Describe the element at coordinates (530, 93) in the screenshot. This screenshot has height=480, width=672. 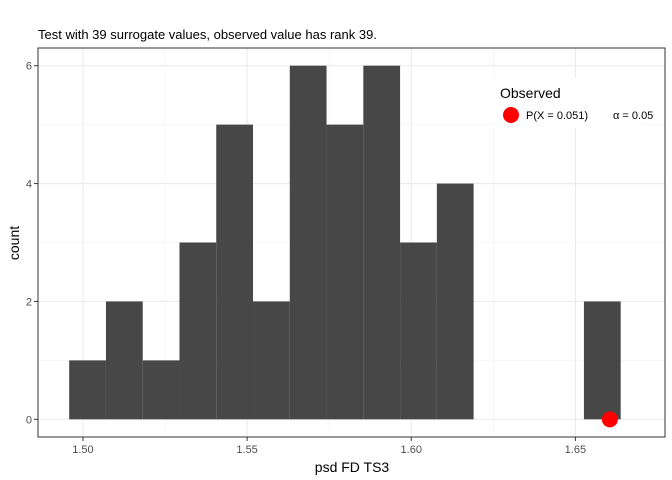
I see `legend-title: Observed` at that location.